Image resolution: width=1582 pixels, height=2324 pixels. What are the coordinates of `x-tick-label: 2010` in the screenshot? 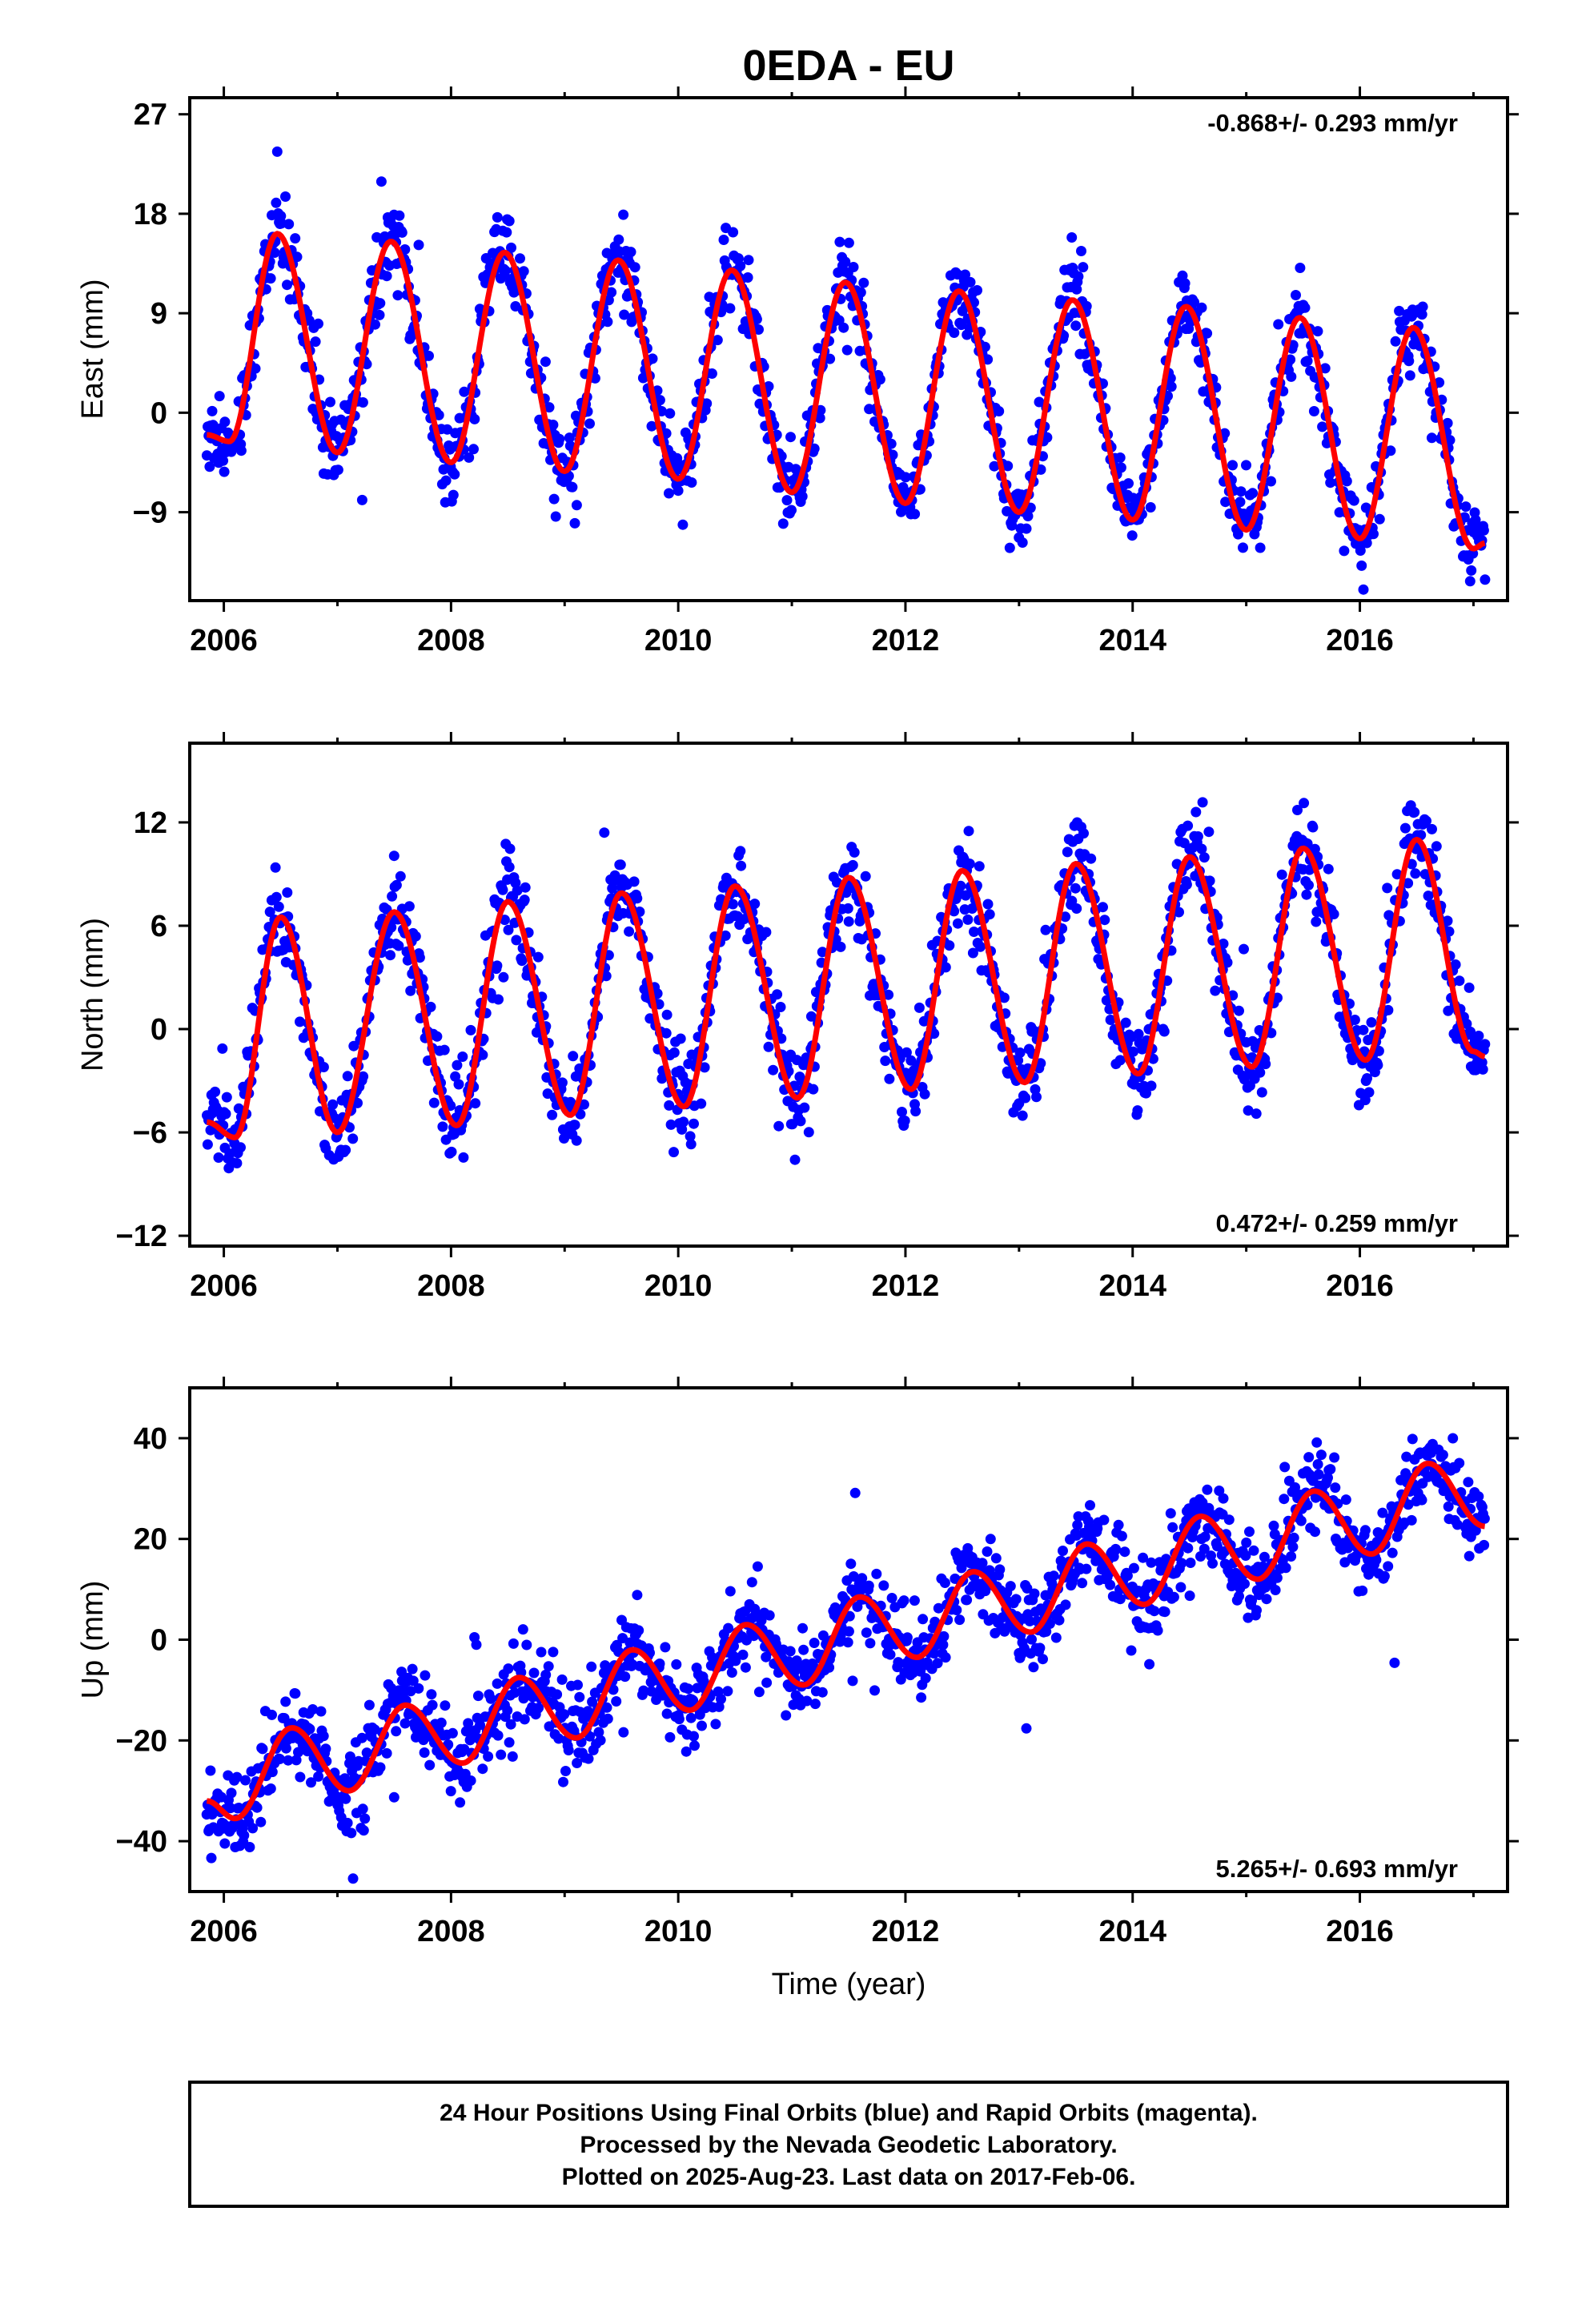 It's located at (678, 1931).